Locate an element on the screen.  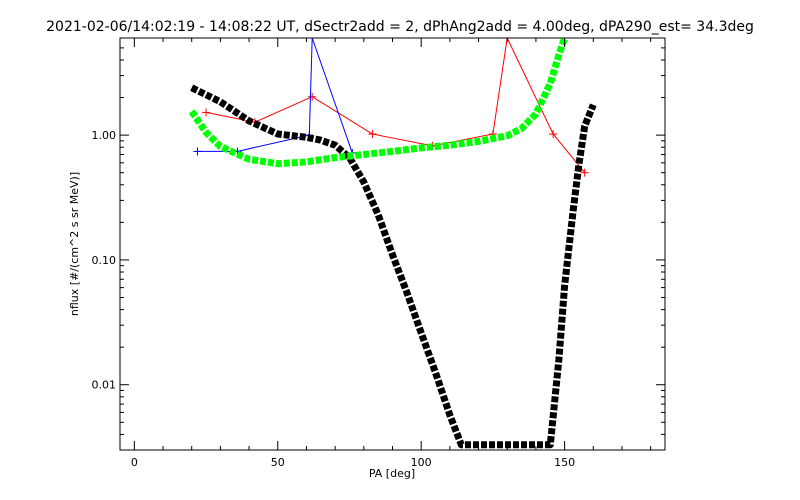
y-tick-label: 0.01 is located at coordinates (104, 385).